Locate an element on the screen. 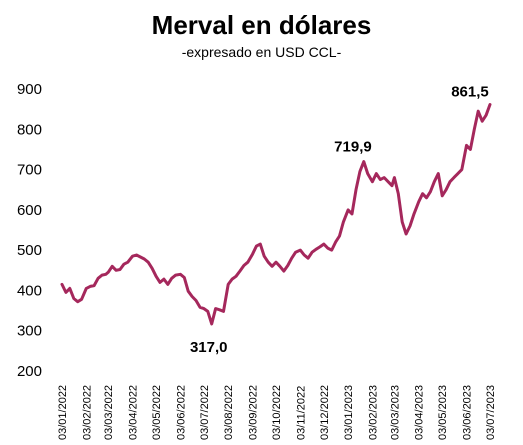 The image size is (523, 445). y-tick-label: 400 is located at coordinates (29, 290).